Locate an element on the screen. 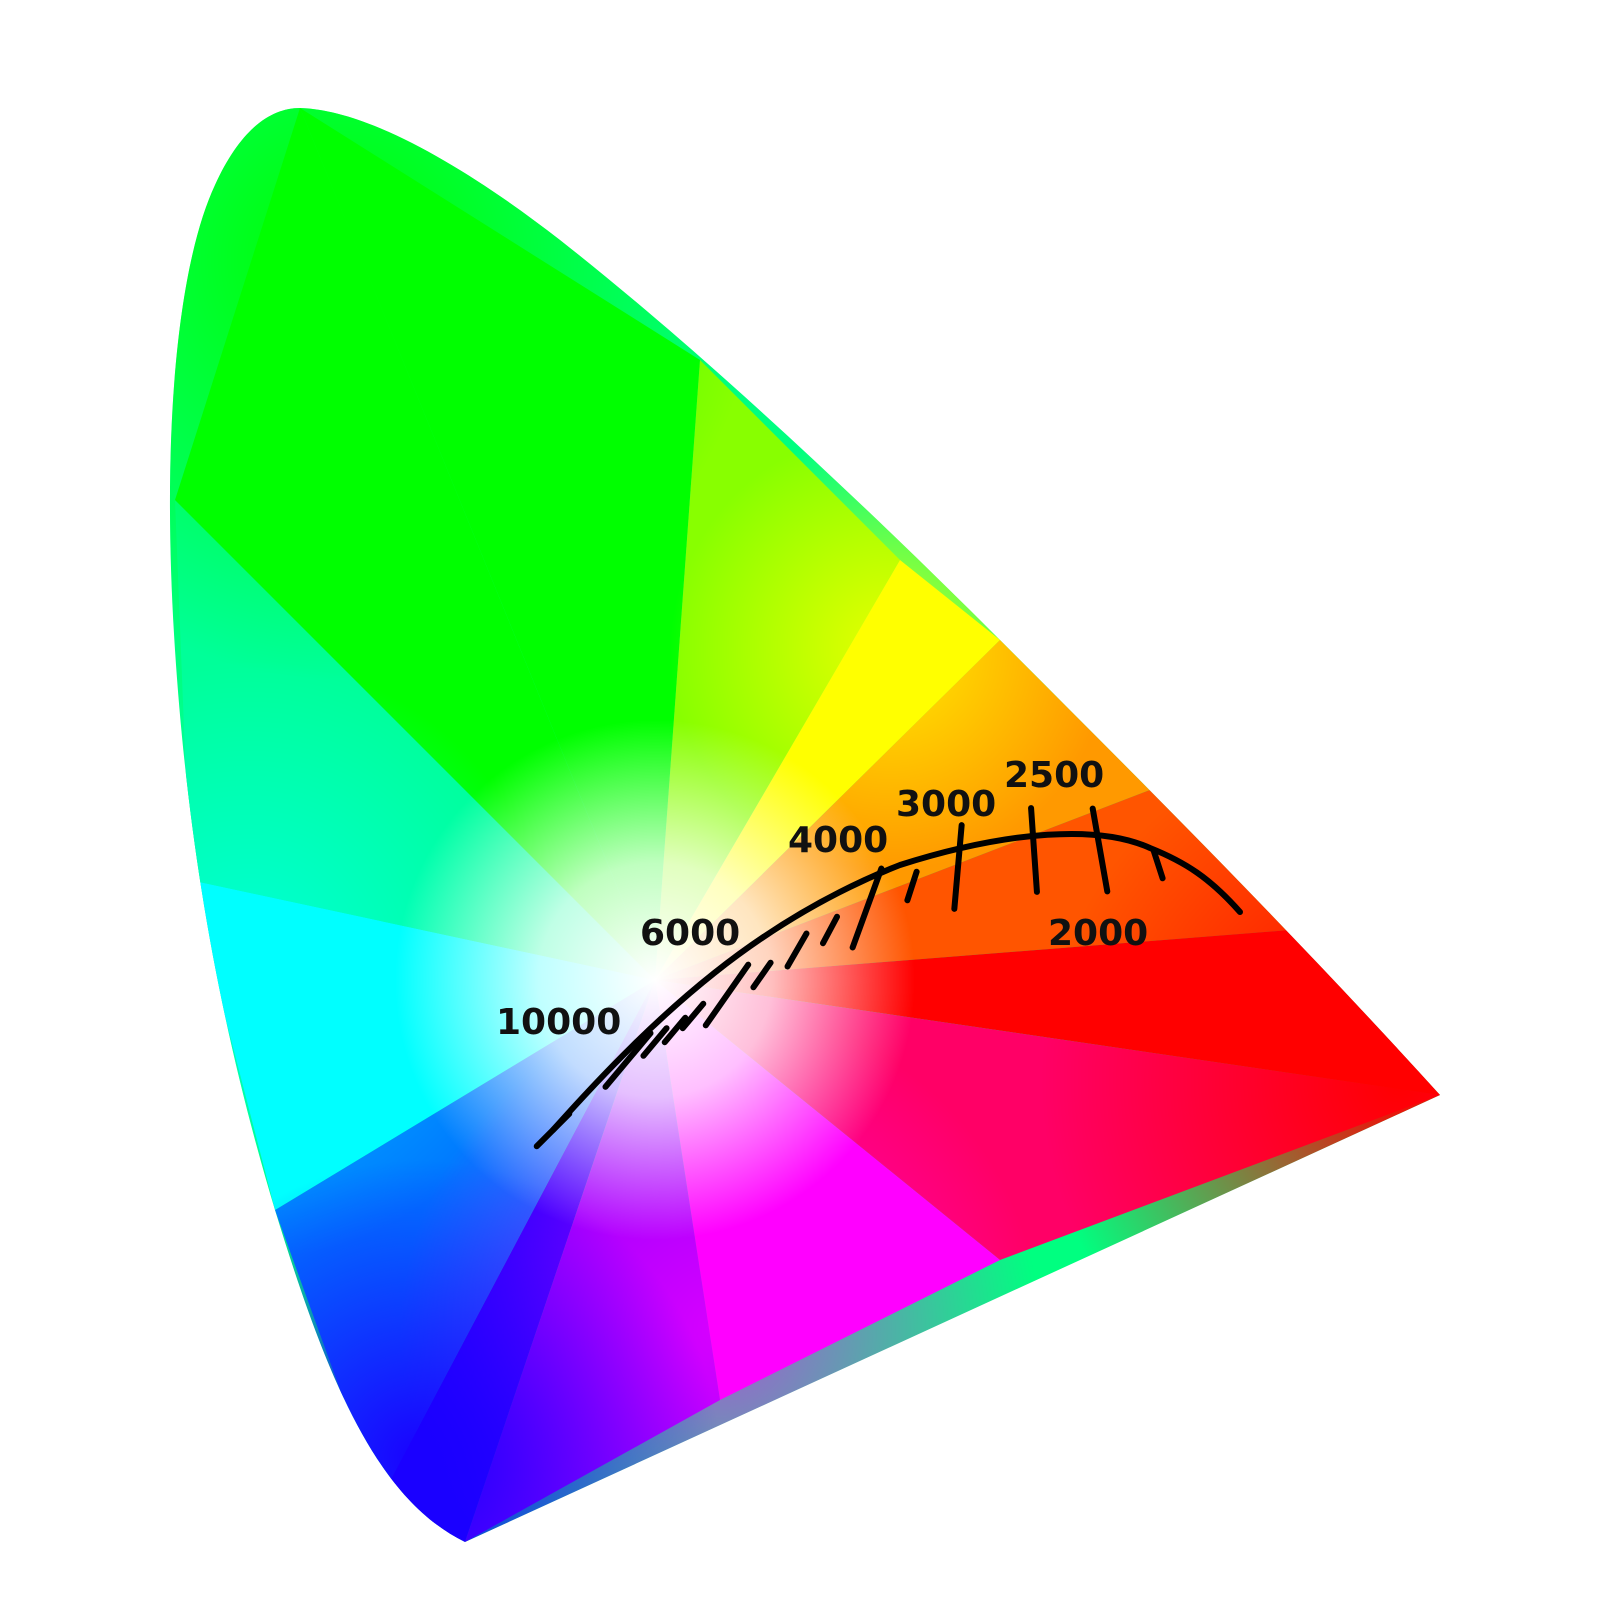  label-2500: 2500 is located at coordinates (1054, 775).